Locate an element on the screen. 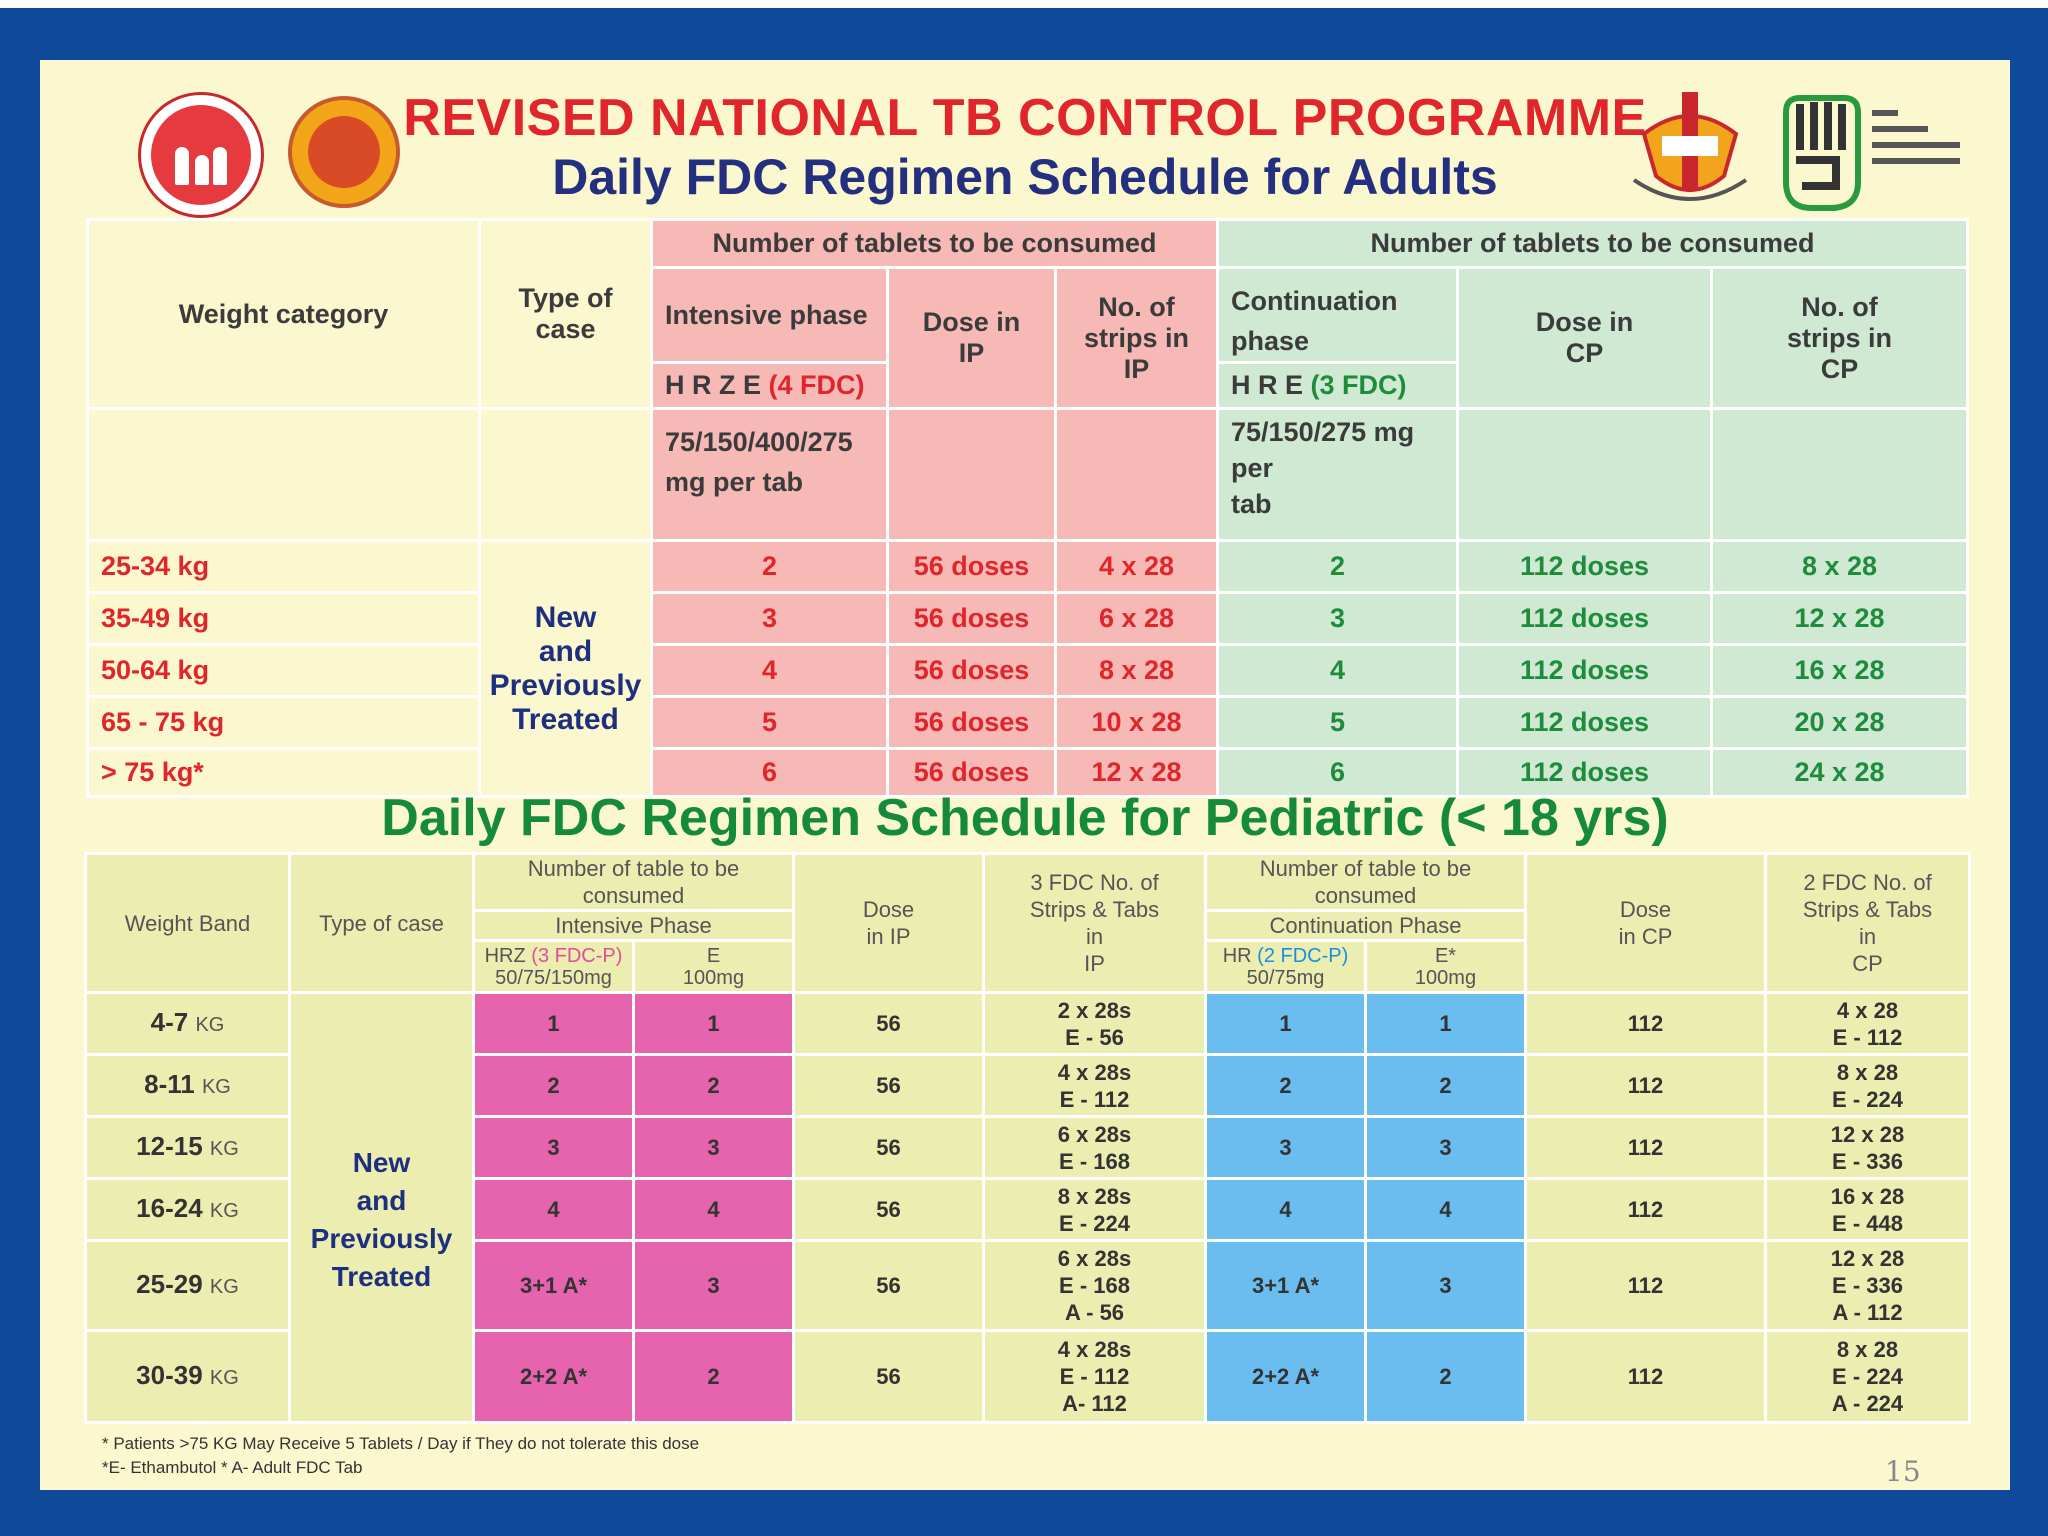 The height and width of the screenshot is (1536, 2048). cp-tablets-header: Number of tablets to be consumed is located at coordinates (1592, 243).